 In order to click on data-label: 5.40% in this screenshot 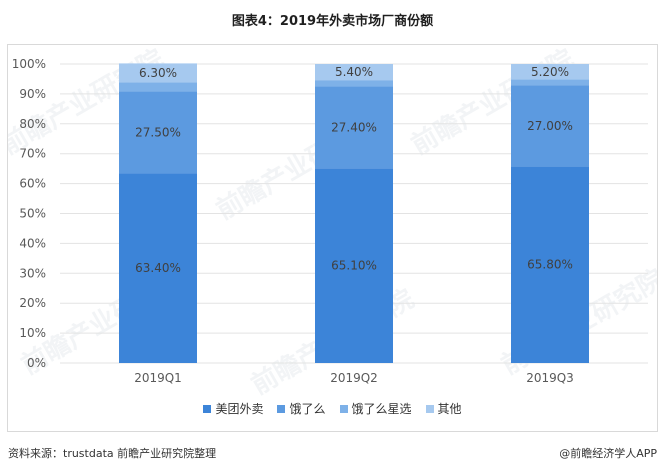, I will do `click(354, 72)`.